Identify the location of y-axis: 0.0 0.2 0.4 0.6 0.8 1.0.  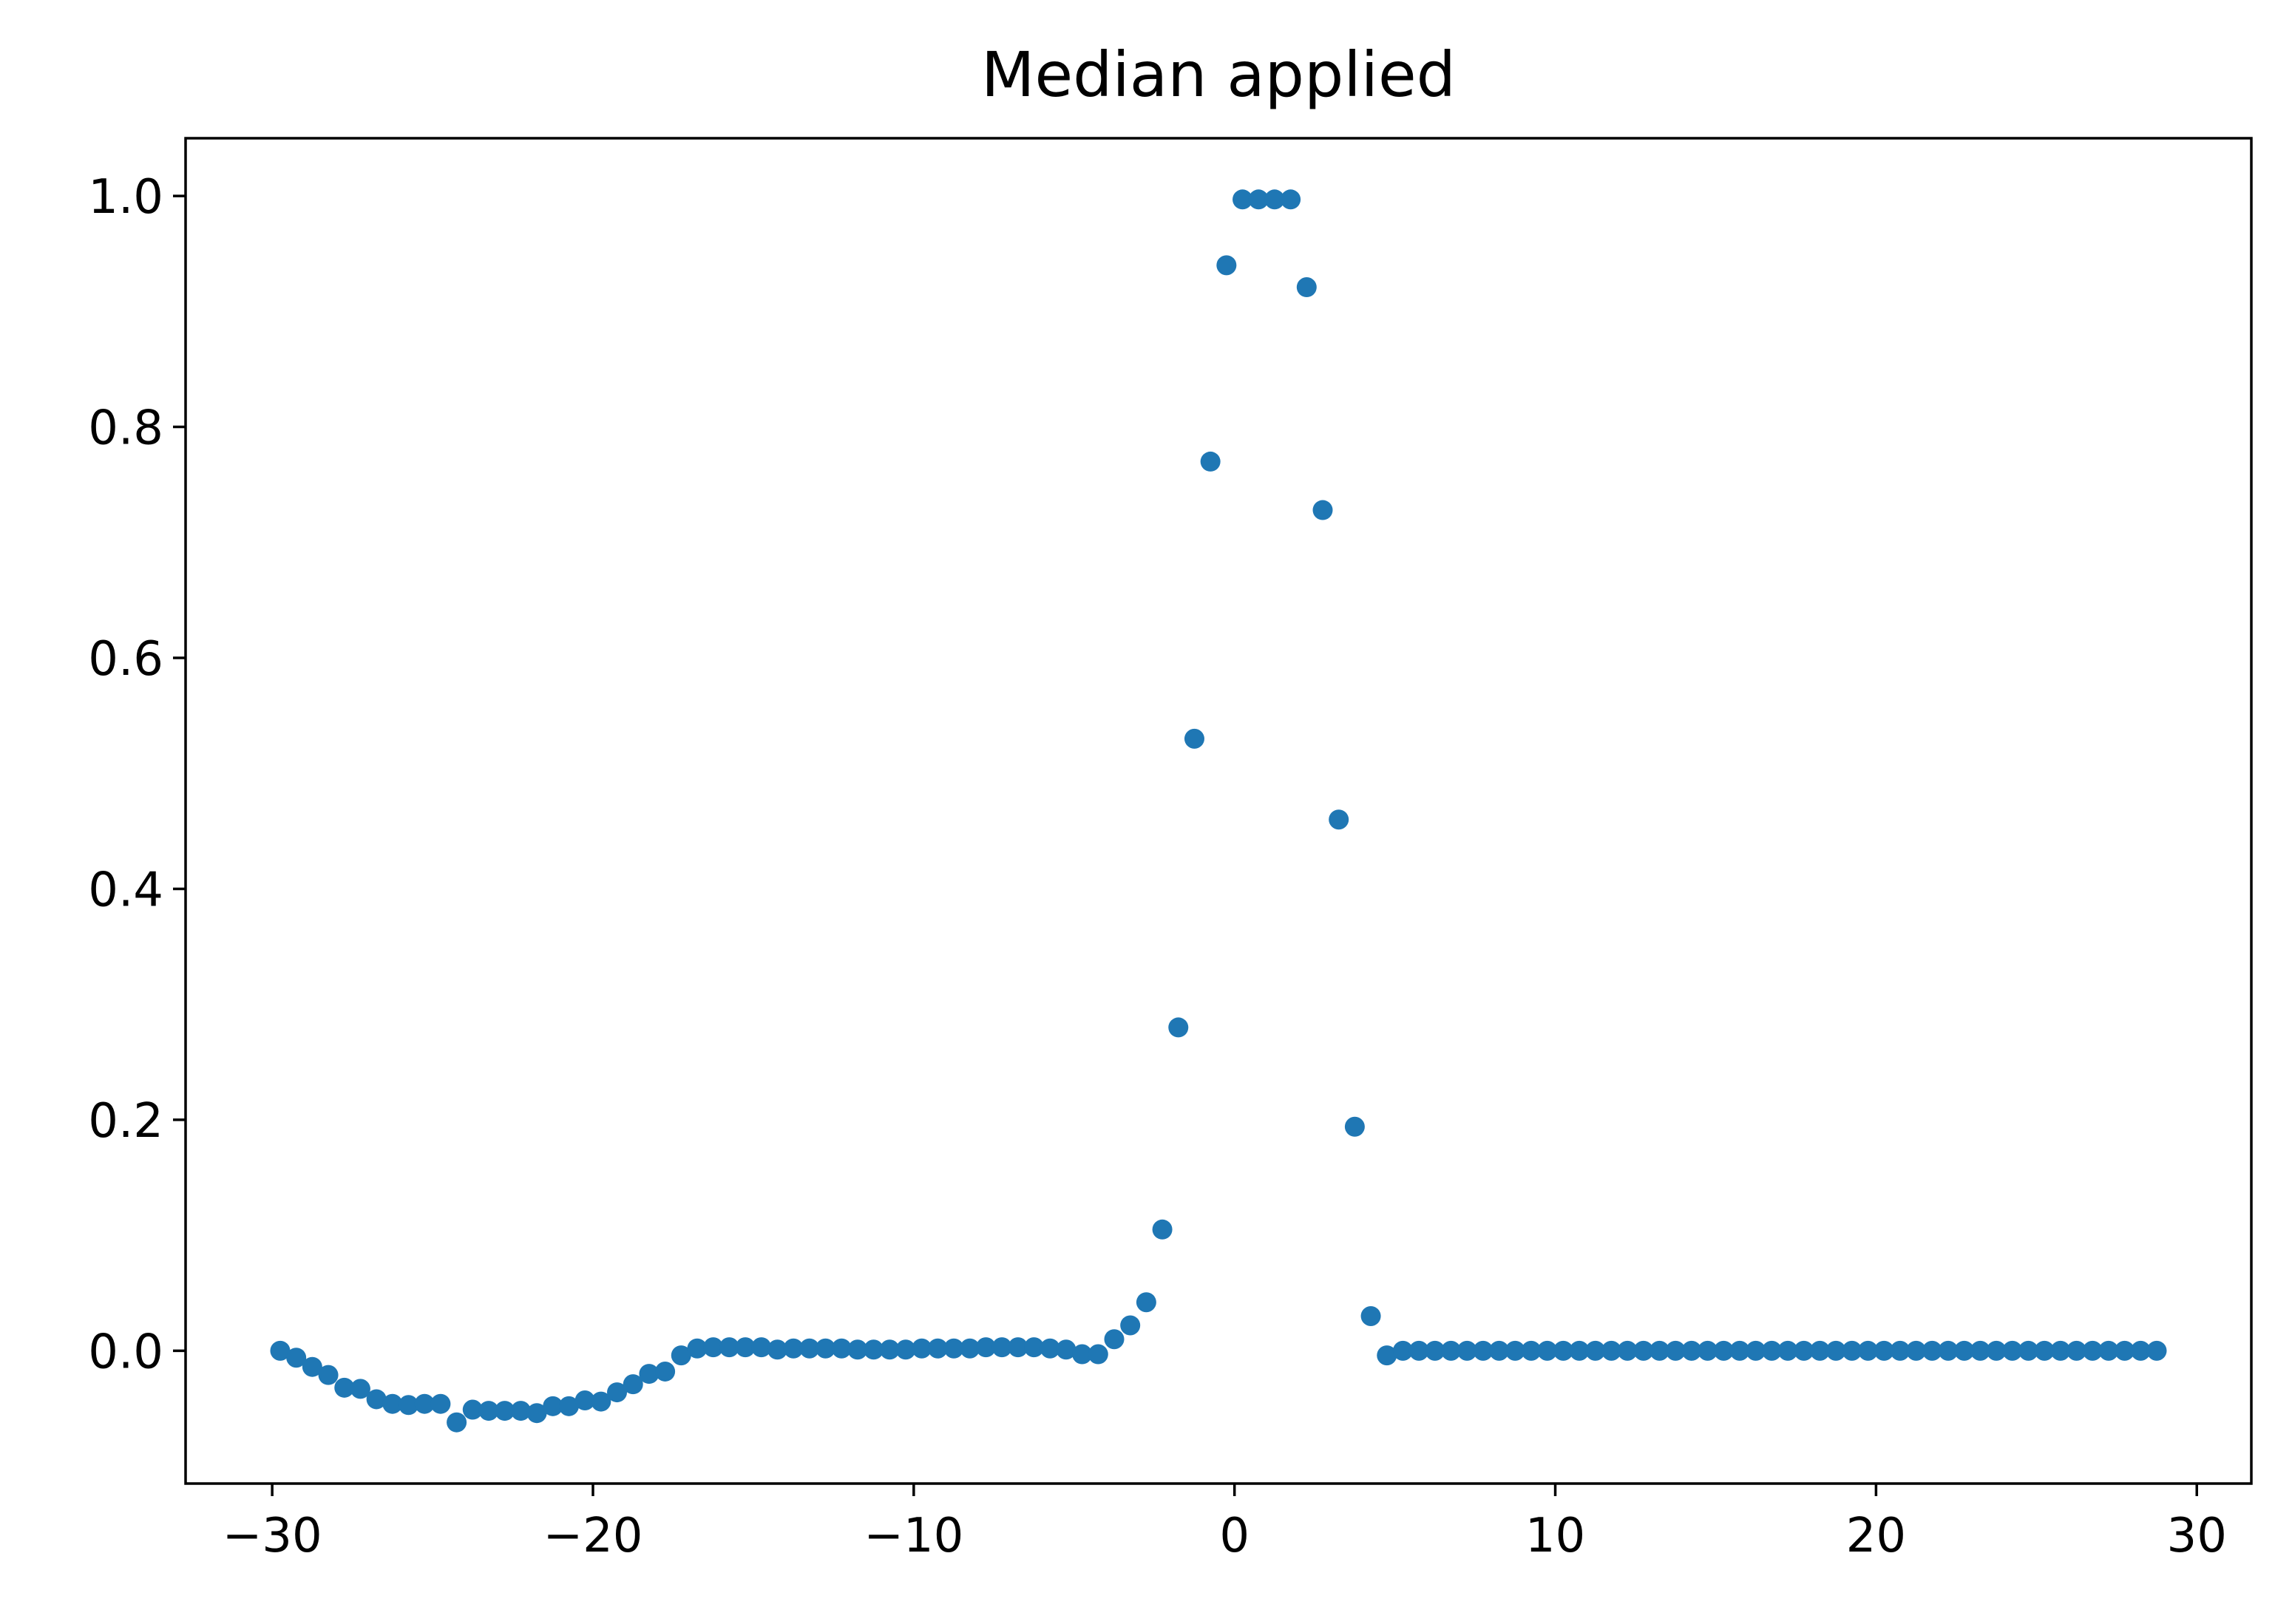
(137, 774).